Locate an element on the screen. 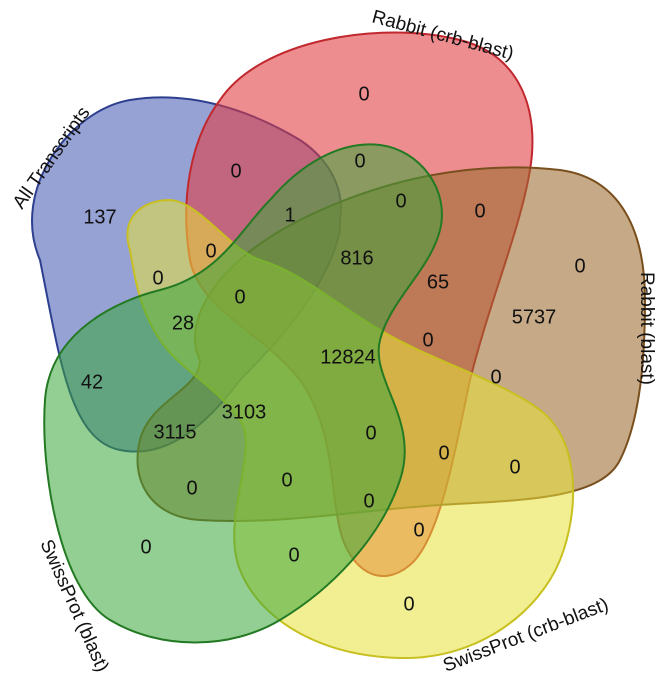 Image resolution: width=659 pixels, height=678 pixels. region-count: 28 is located at coordinates (183, 323).